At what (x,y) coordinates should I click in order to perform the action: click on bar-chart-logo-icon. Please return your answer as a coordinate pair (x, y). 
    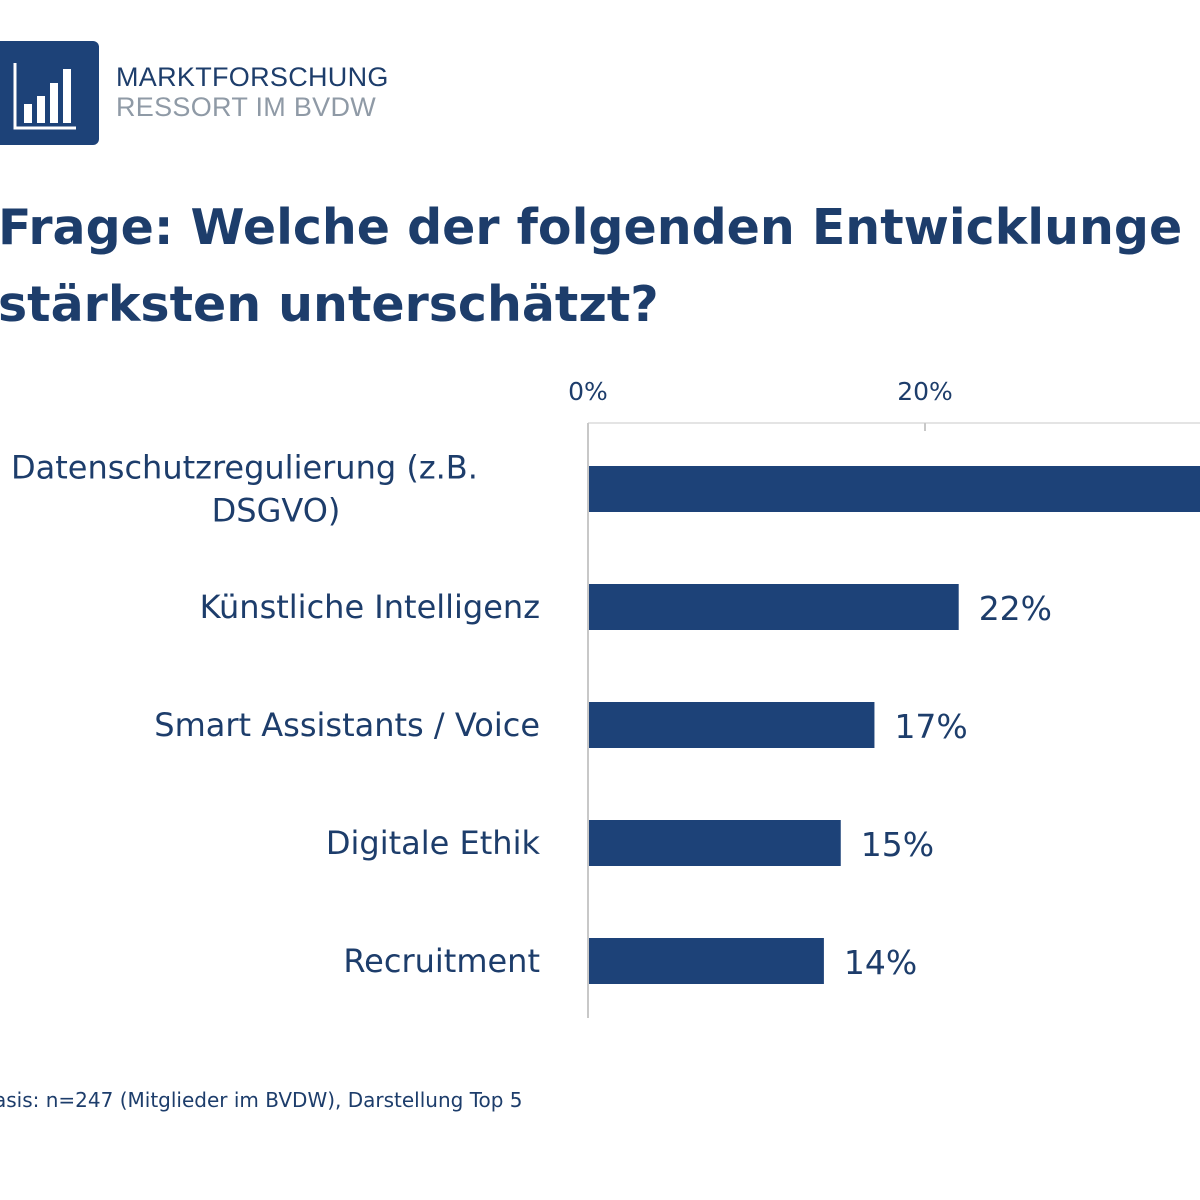
    Looking at the image, I should click on (44, 96).